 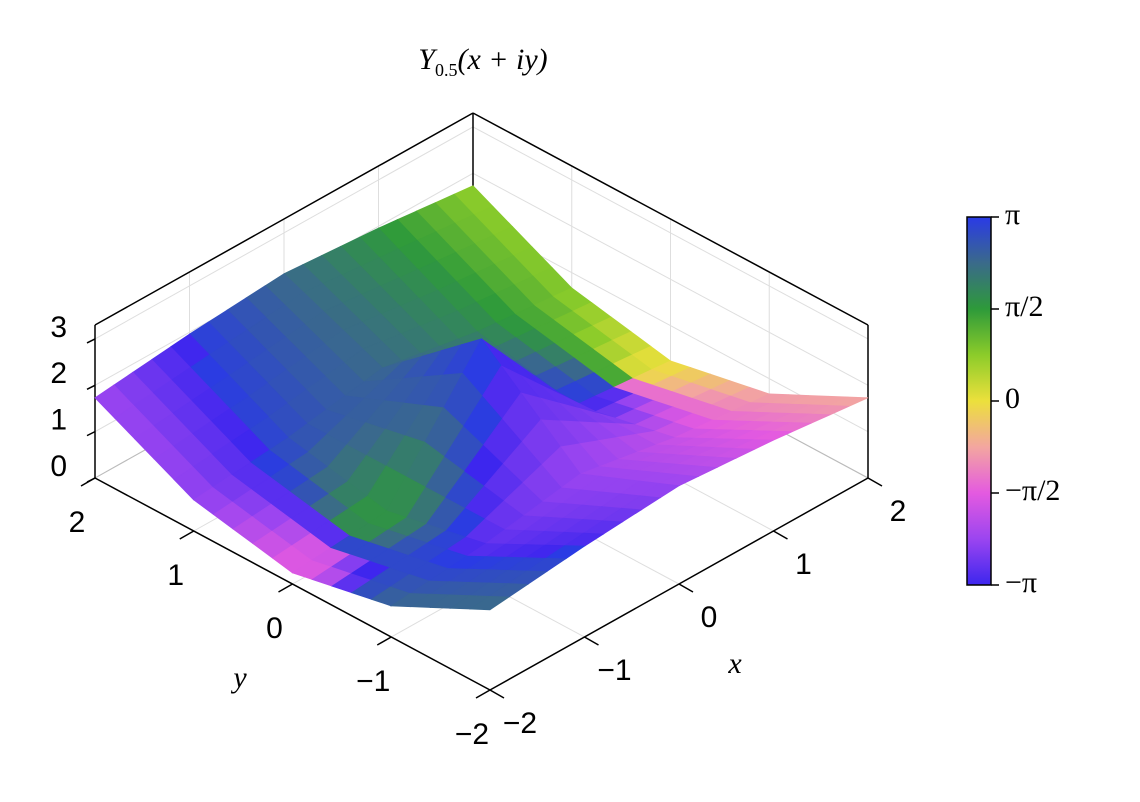 What do you see at coordinates (175, 575) in the screenshot?
I see `y-tick-label: 1` at bounding box center [175, 575].